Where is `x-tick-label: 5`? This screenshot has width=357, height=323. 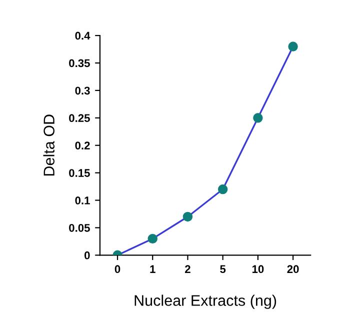
x-tick-label: 5 is located at coordinates (223, 269).